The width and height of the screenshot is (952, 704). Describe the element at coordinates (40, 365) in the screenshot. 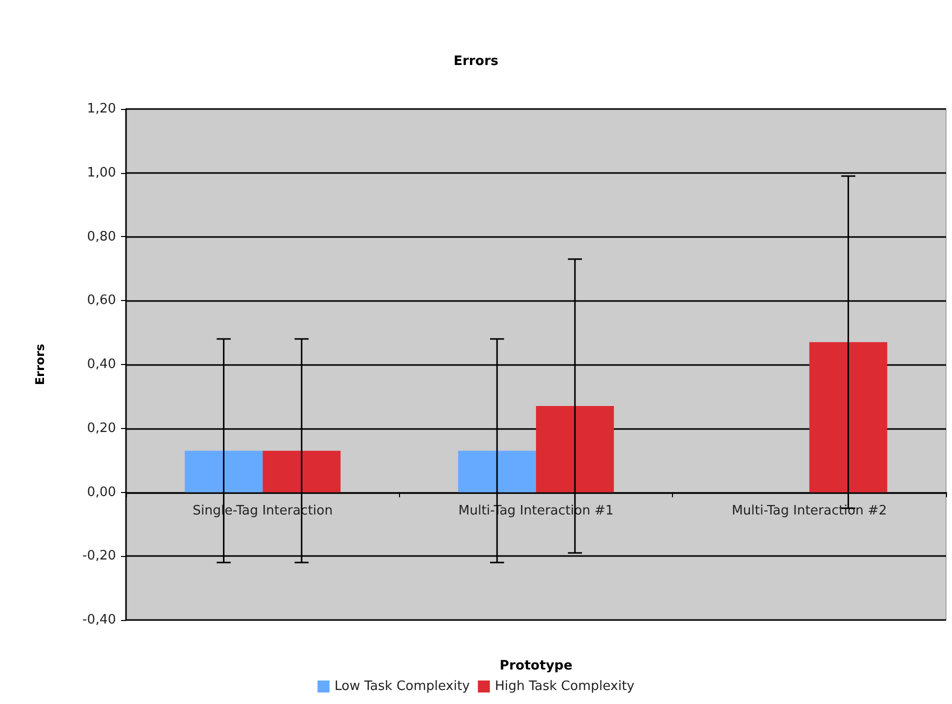

I see `y-axis-title: Errors` at that location.